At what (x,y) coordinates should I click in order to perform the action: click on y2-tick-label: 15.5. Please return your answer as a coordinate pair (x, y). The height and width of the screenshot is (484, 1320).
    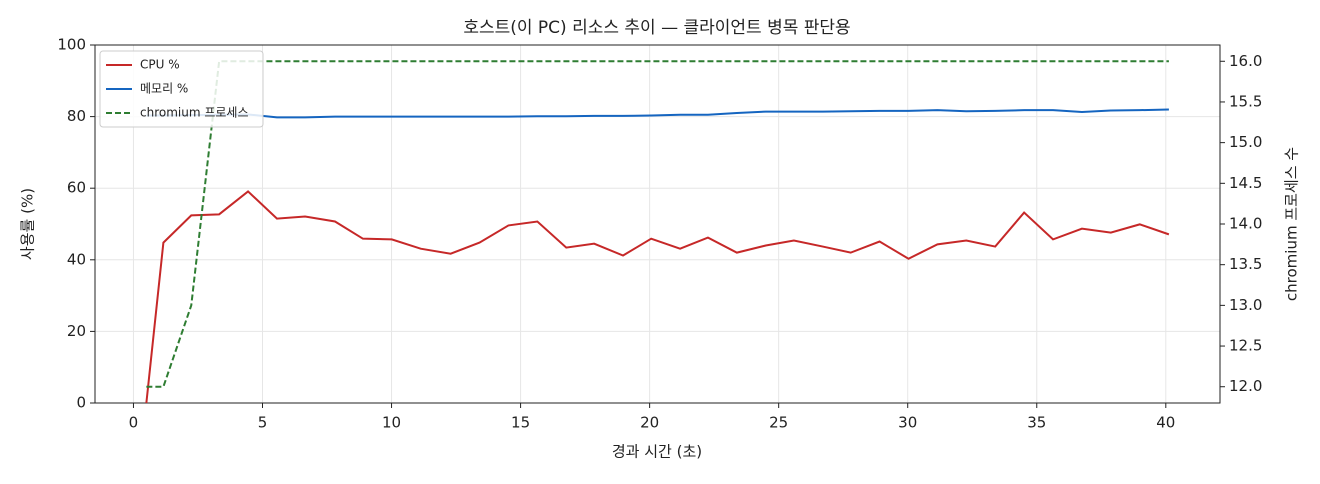
    Looking at the image, I should click on (1245, 101).